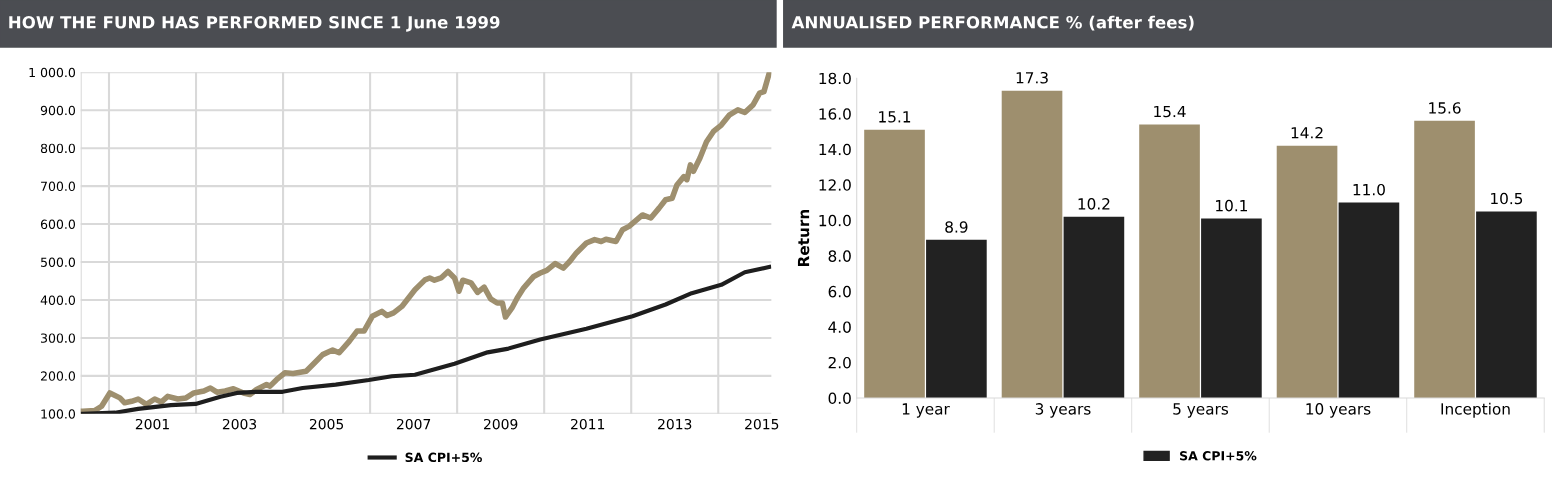 The width and height of the screenshot is (1552, 495). What do you see at coordinates (1445, 108) in the screenshot?
I see `data-label: 15.6` at bounding box center [1445, 108].